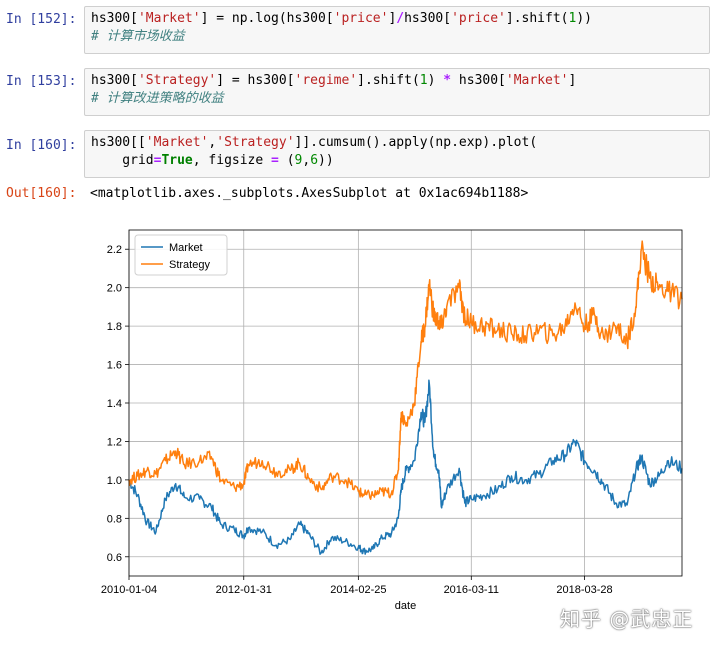  What do you see at coordinates (298, 160) in the screenshot?
I see `code-token: 9` at bounding box center [298, 160].